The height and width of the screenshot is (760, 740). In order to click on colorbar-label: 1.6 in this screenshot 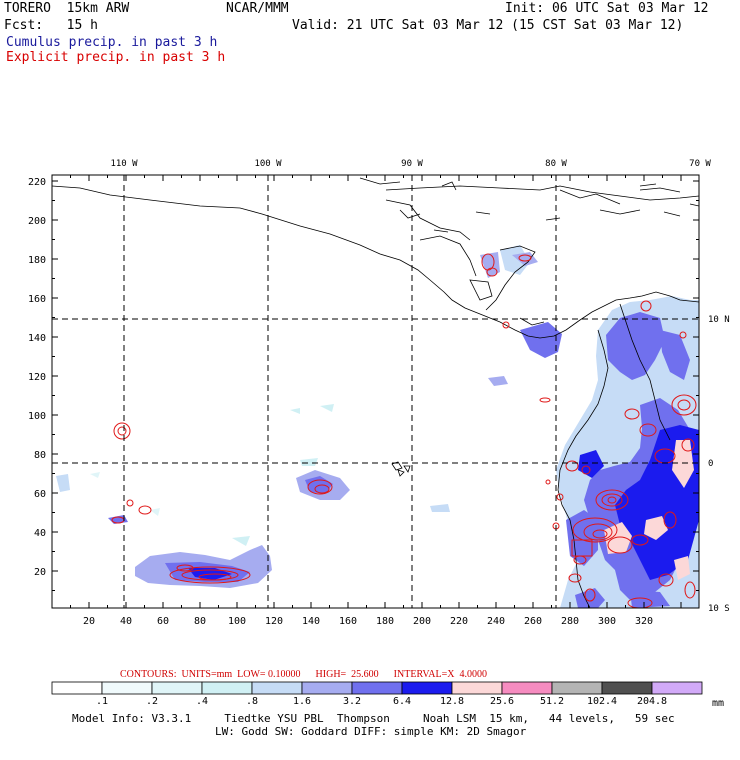, I will do `click(302, 701)`.